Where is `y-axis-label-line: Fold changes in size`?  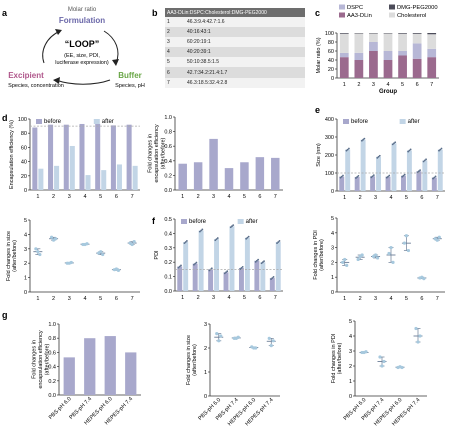 y-axis-label-line: Fold changes in size is located at coordinates (189, 360).